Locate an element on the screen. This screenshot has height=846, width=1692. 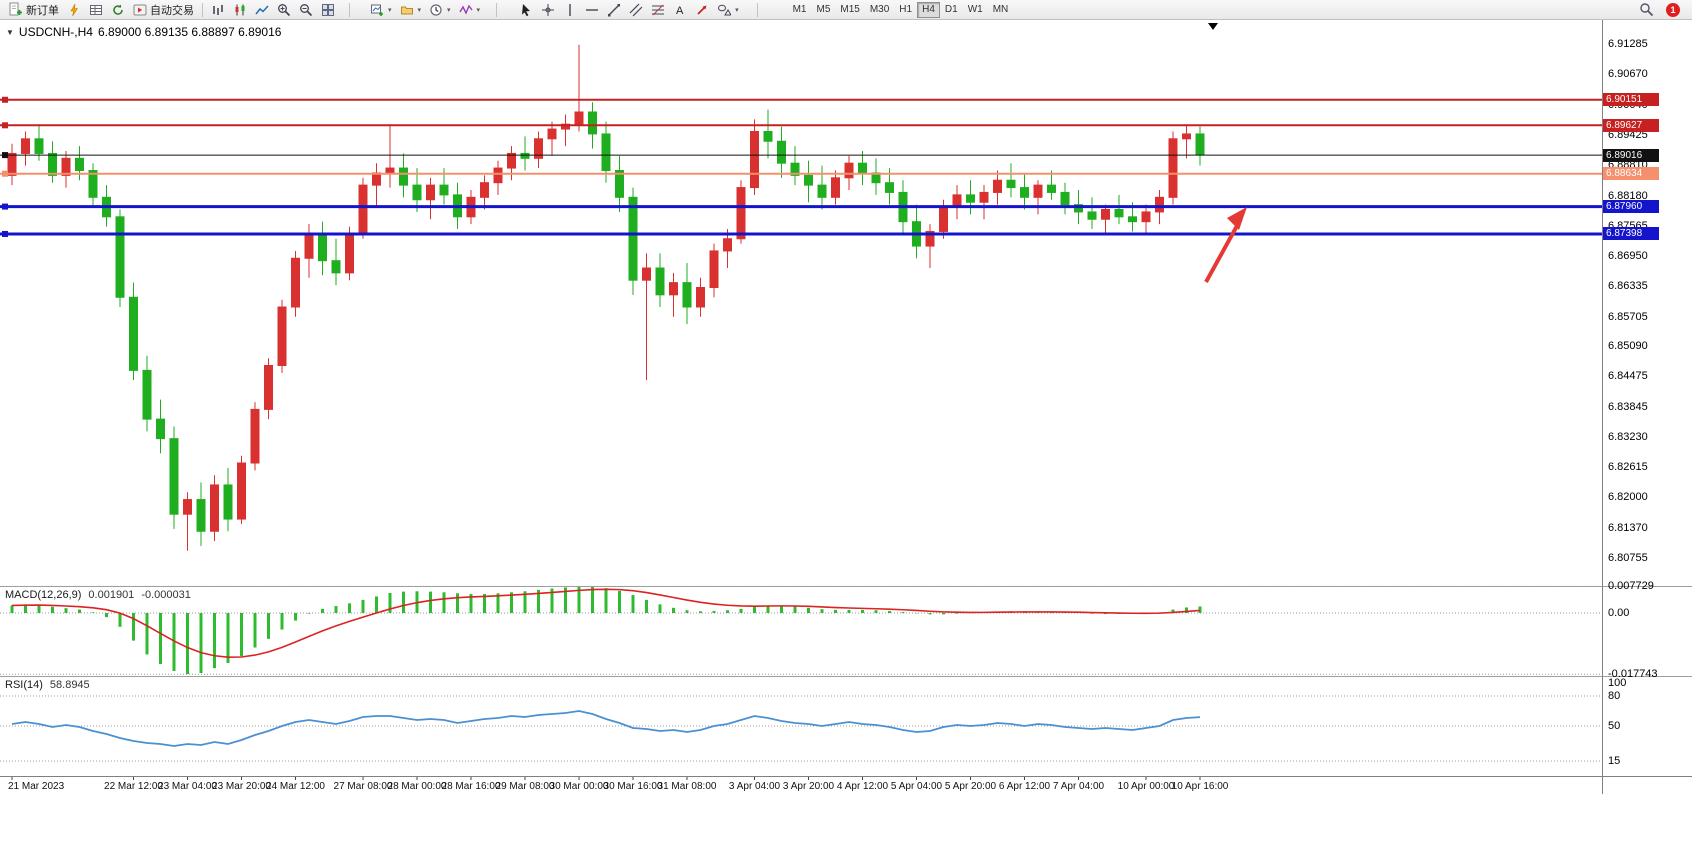
price-axis-label: 6.82000 is located at coordinates (1628, 497).